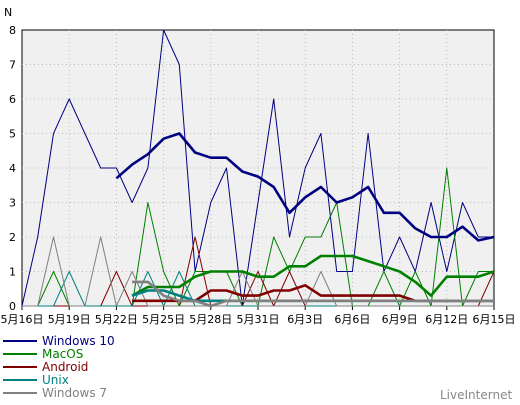 The height and width of the screenshot is (405, 520). What do you see at coordinates (352, 319) in the screenshot?
I see `x-tick-label: 6月6日` at bounding box center [352, 319].